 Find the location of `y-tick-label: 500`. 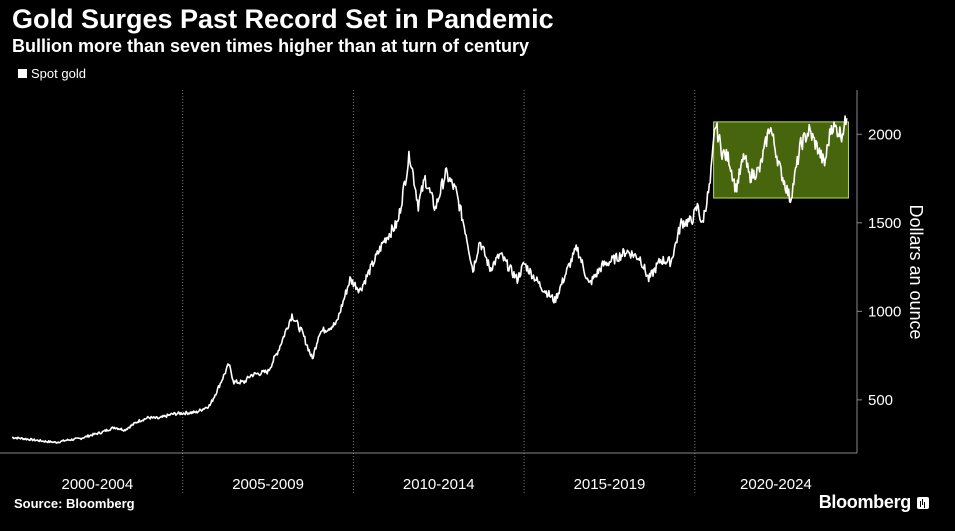

y-tick-label: 500 is located at coordinates (880, 400).